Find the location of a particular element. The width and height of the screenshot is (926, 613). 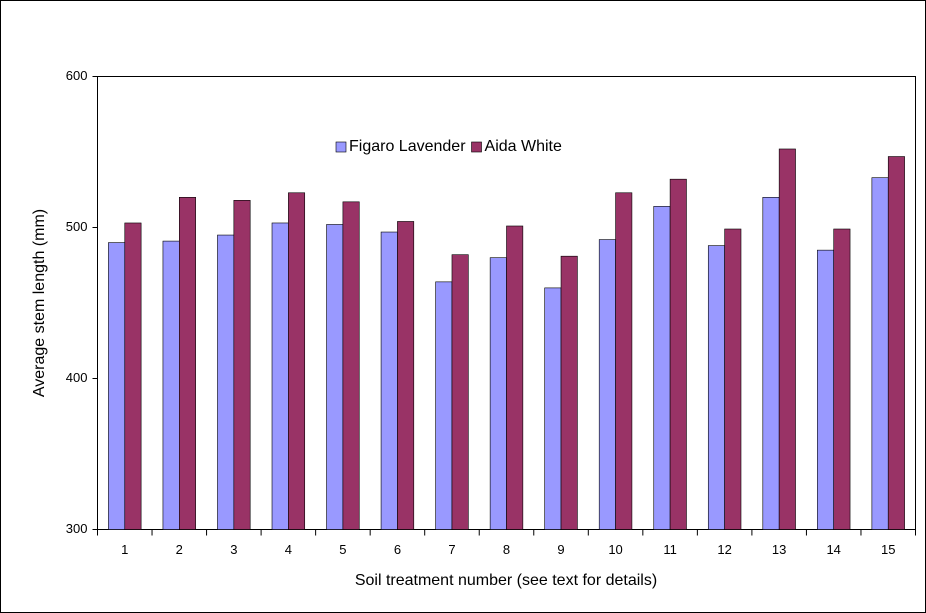

y-tick-label: 600 is located at coordinates (77, 75).